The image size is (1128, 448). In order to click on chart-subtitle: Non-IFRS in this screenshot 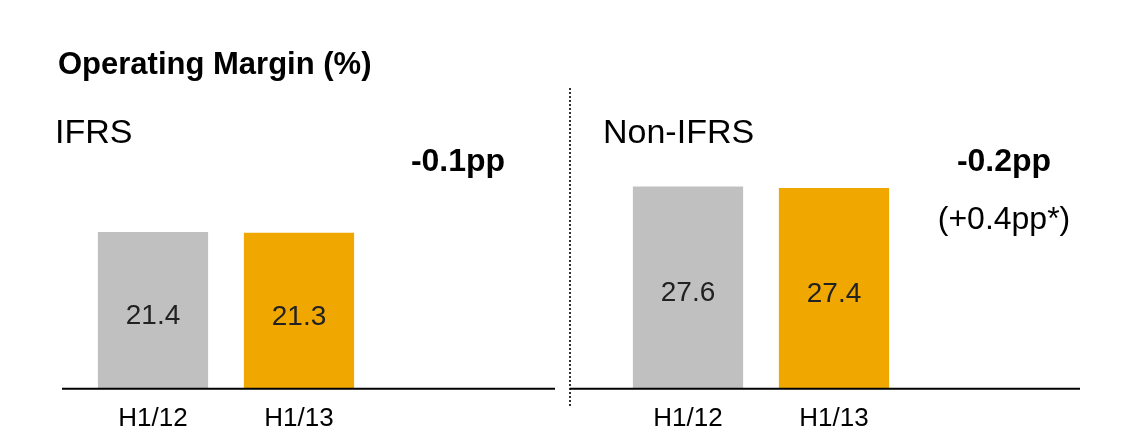, I will do `click(679, 131)`.